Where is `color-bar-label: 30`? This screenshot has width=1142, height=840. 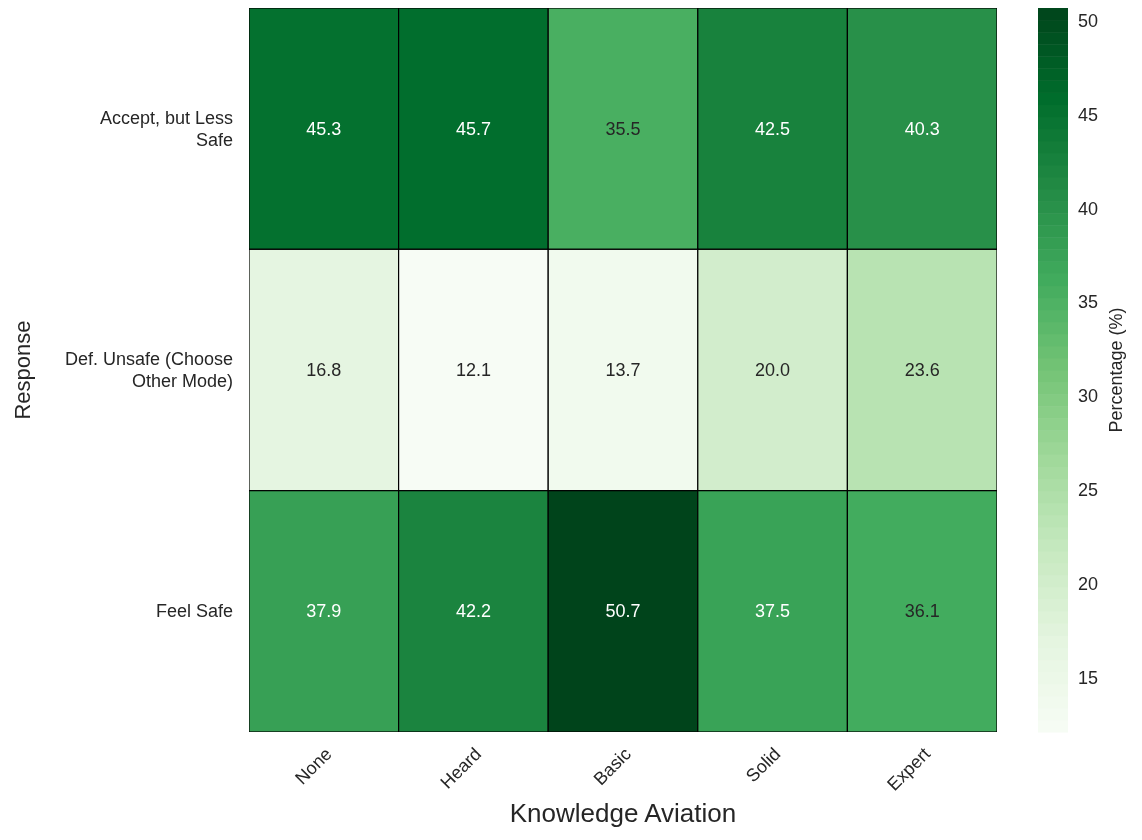
color-bar-label: 30 is located at coordinates (1088, 396).